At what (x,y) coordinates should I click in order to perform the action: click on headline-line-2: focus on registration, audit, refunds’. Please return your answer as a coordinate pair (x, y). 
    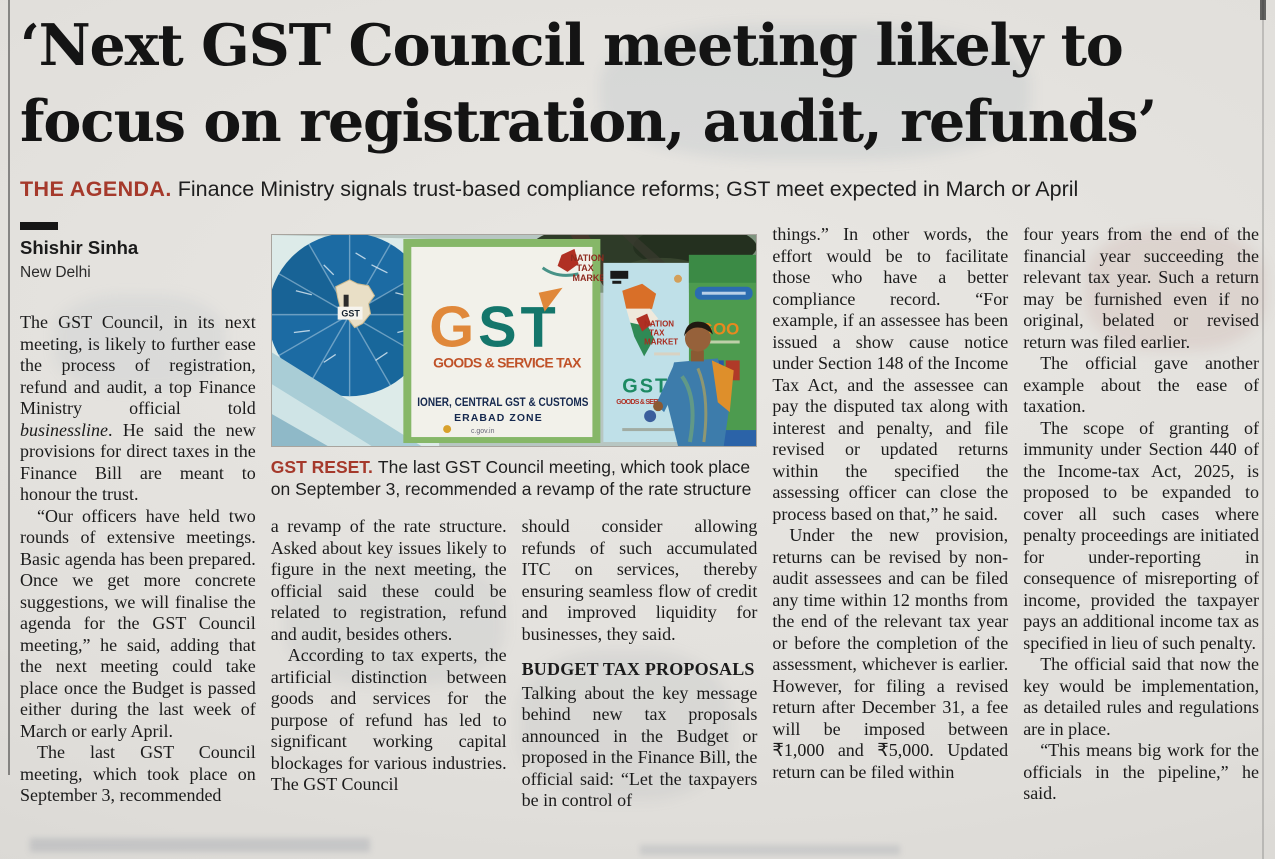
    Looking at the image, I should click on (588, 121).